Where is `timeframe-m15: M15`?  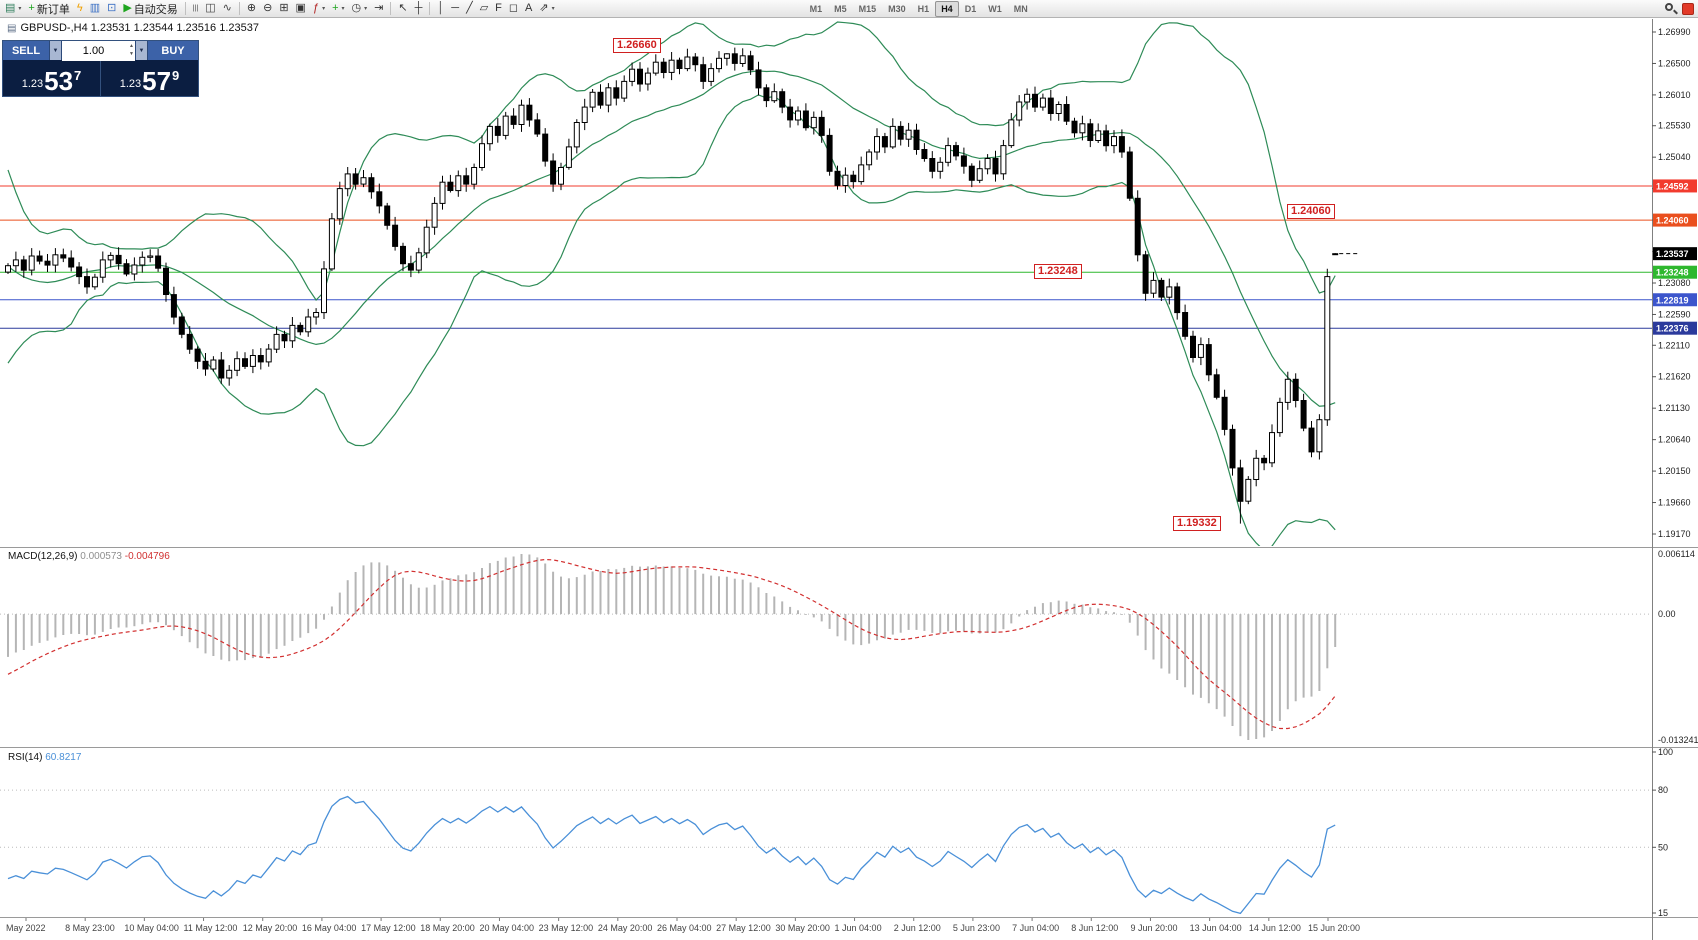
timeframe-m15: M15 is located at coordinates (868, 9).